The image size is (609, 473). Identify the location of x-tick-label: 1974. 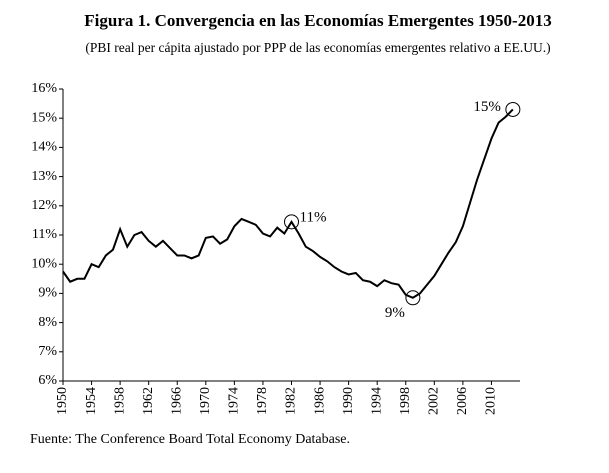
(234, 401).